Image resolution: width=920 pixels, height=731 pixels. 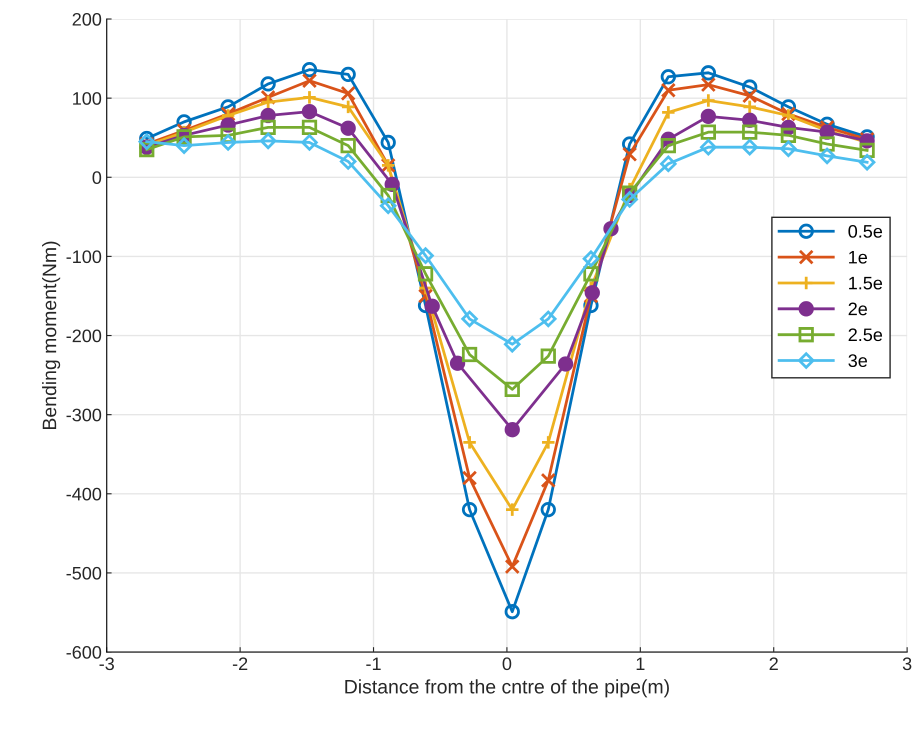 What do you see at coordinates (97, 177) in the screenshot?
I see `y-tick-label: 0` at bounding box center [97, 177].